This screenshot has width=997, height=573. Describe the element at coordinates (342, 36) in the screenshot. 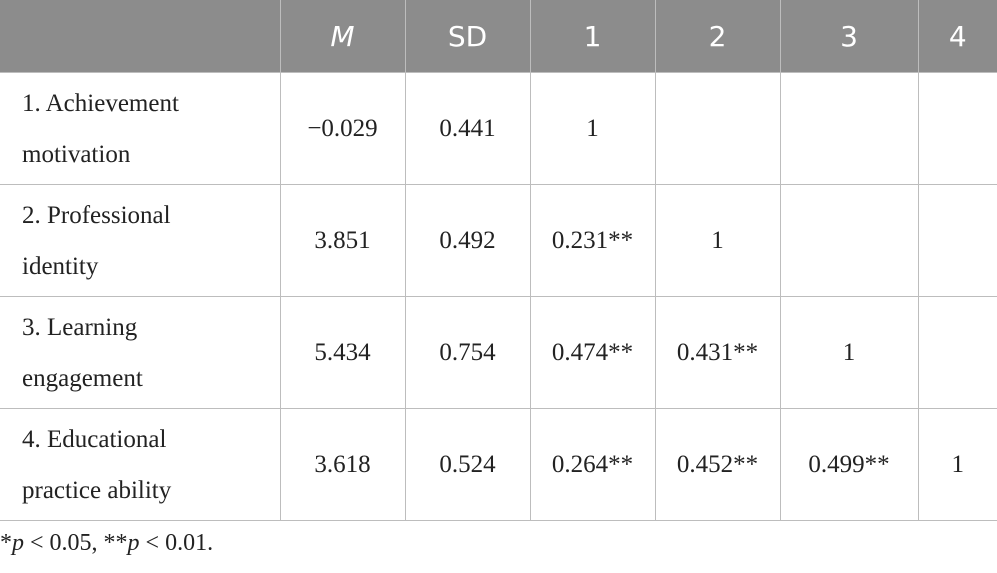

I see `header-cell: M` at that location.